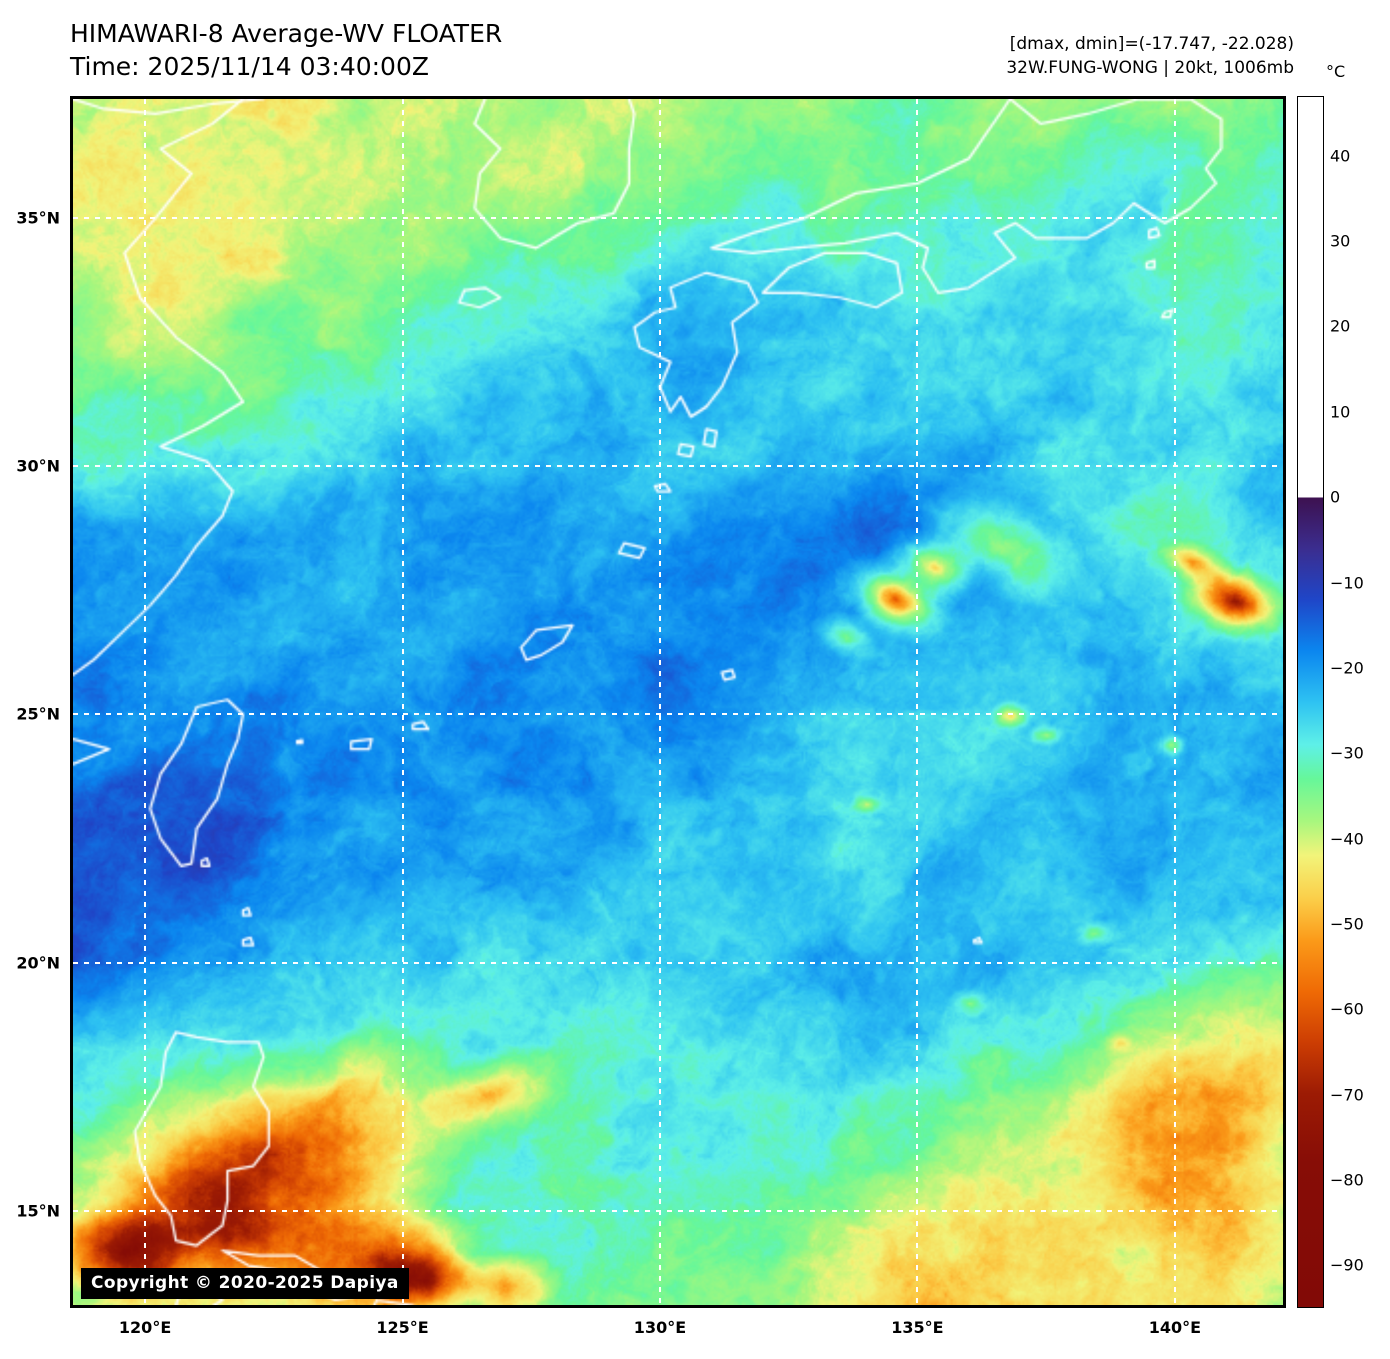 This screenshot has height=1359, width=1390. I want to click on colorbar-tick--90: −90, so click(1347, 1265).